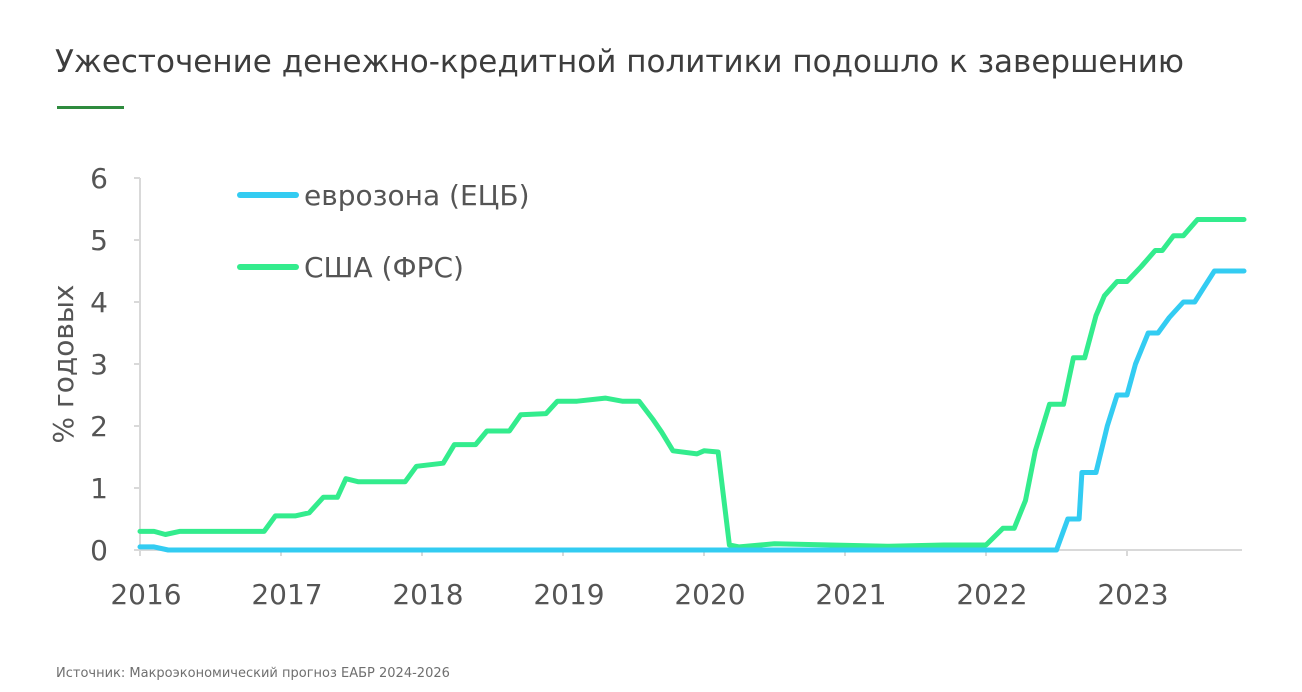  I want to click on x-axis-ticks: 2016 2017 2018 2019 2020 2021 2022 2023, so click(639, 580).